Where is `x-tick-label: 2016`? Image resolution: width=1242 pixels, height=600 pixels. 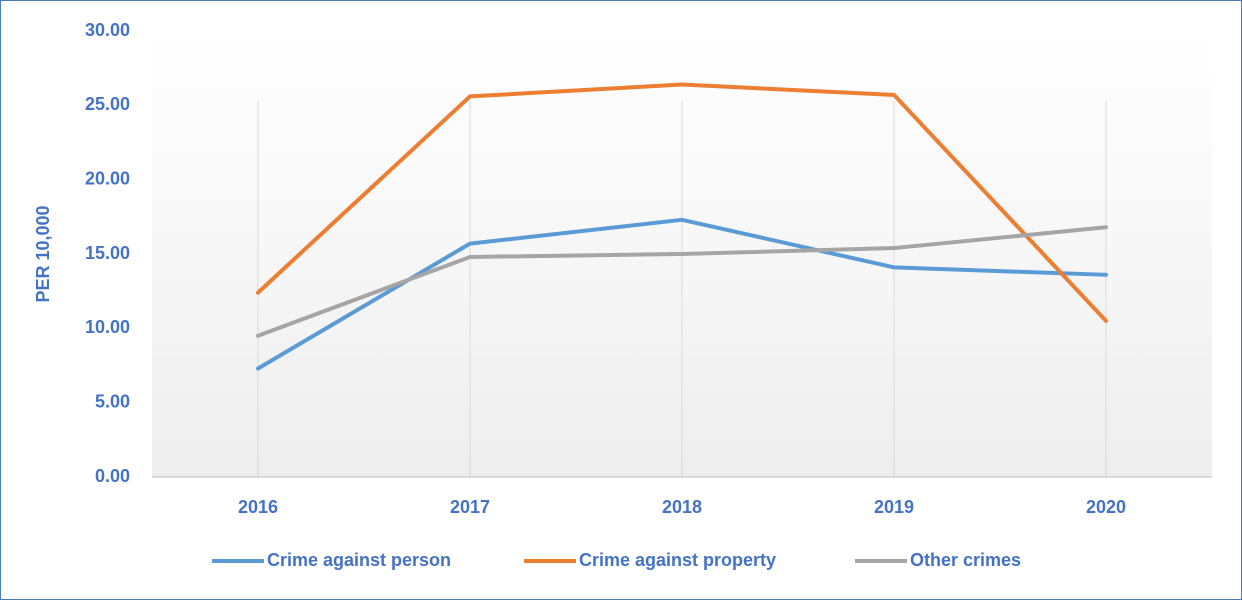
x-tick-label: 2016 is located at coordinates (258, 507).